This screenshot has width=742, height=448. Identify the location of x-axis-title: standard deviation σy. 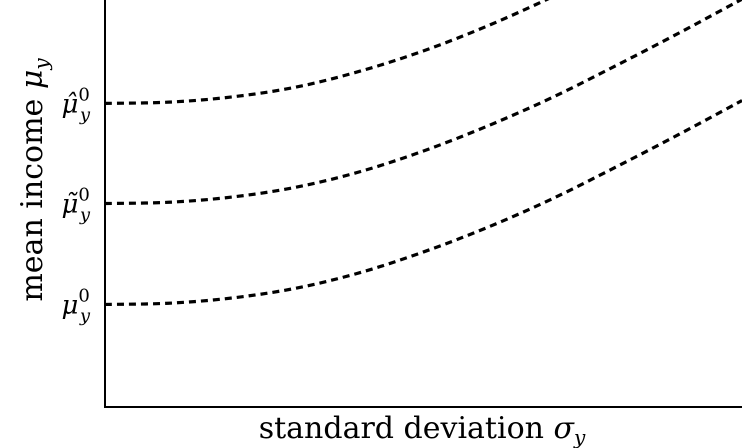
(422, 429).